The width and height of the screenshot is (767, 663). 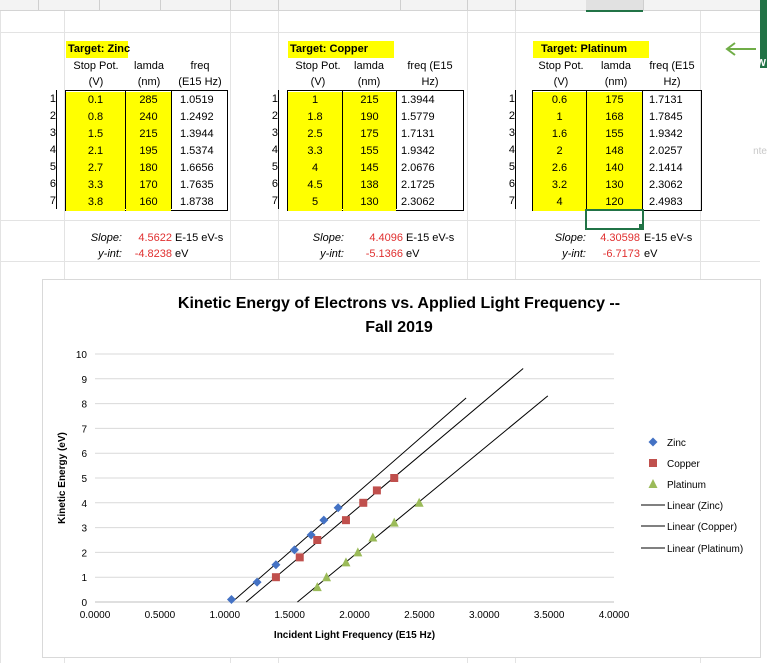 What do you see at coordinates (559, 100) in the screenshot?
I see `stop-pot-cell: 0.6` at bounding box center [559, 100].